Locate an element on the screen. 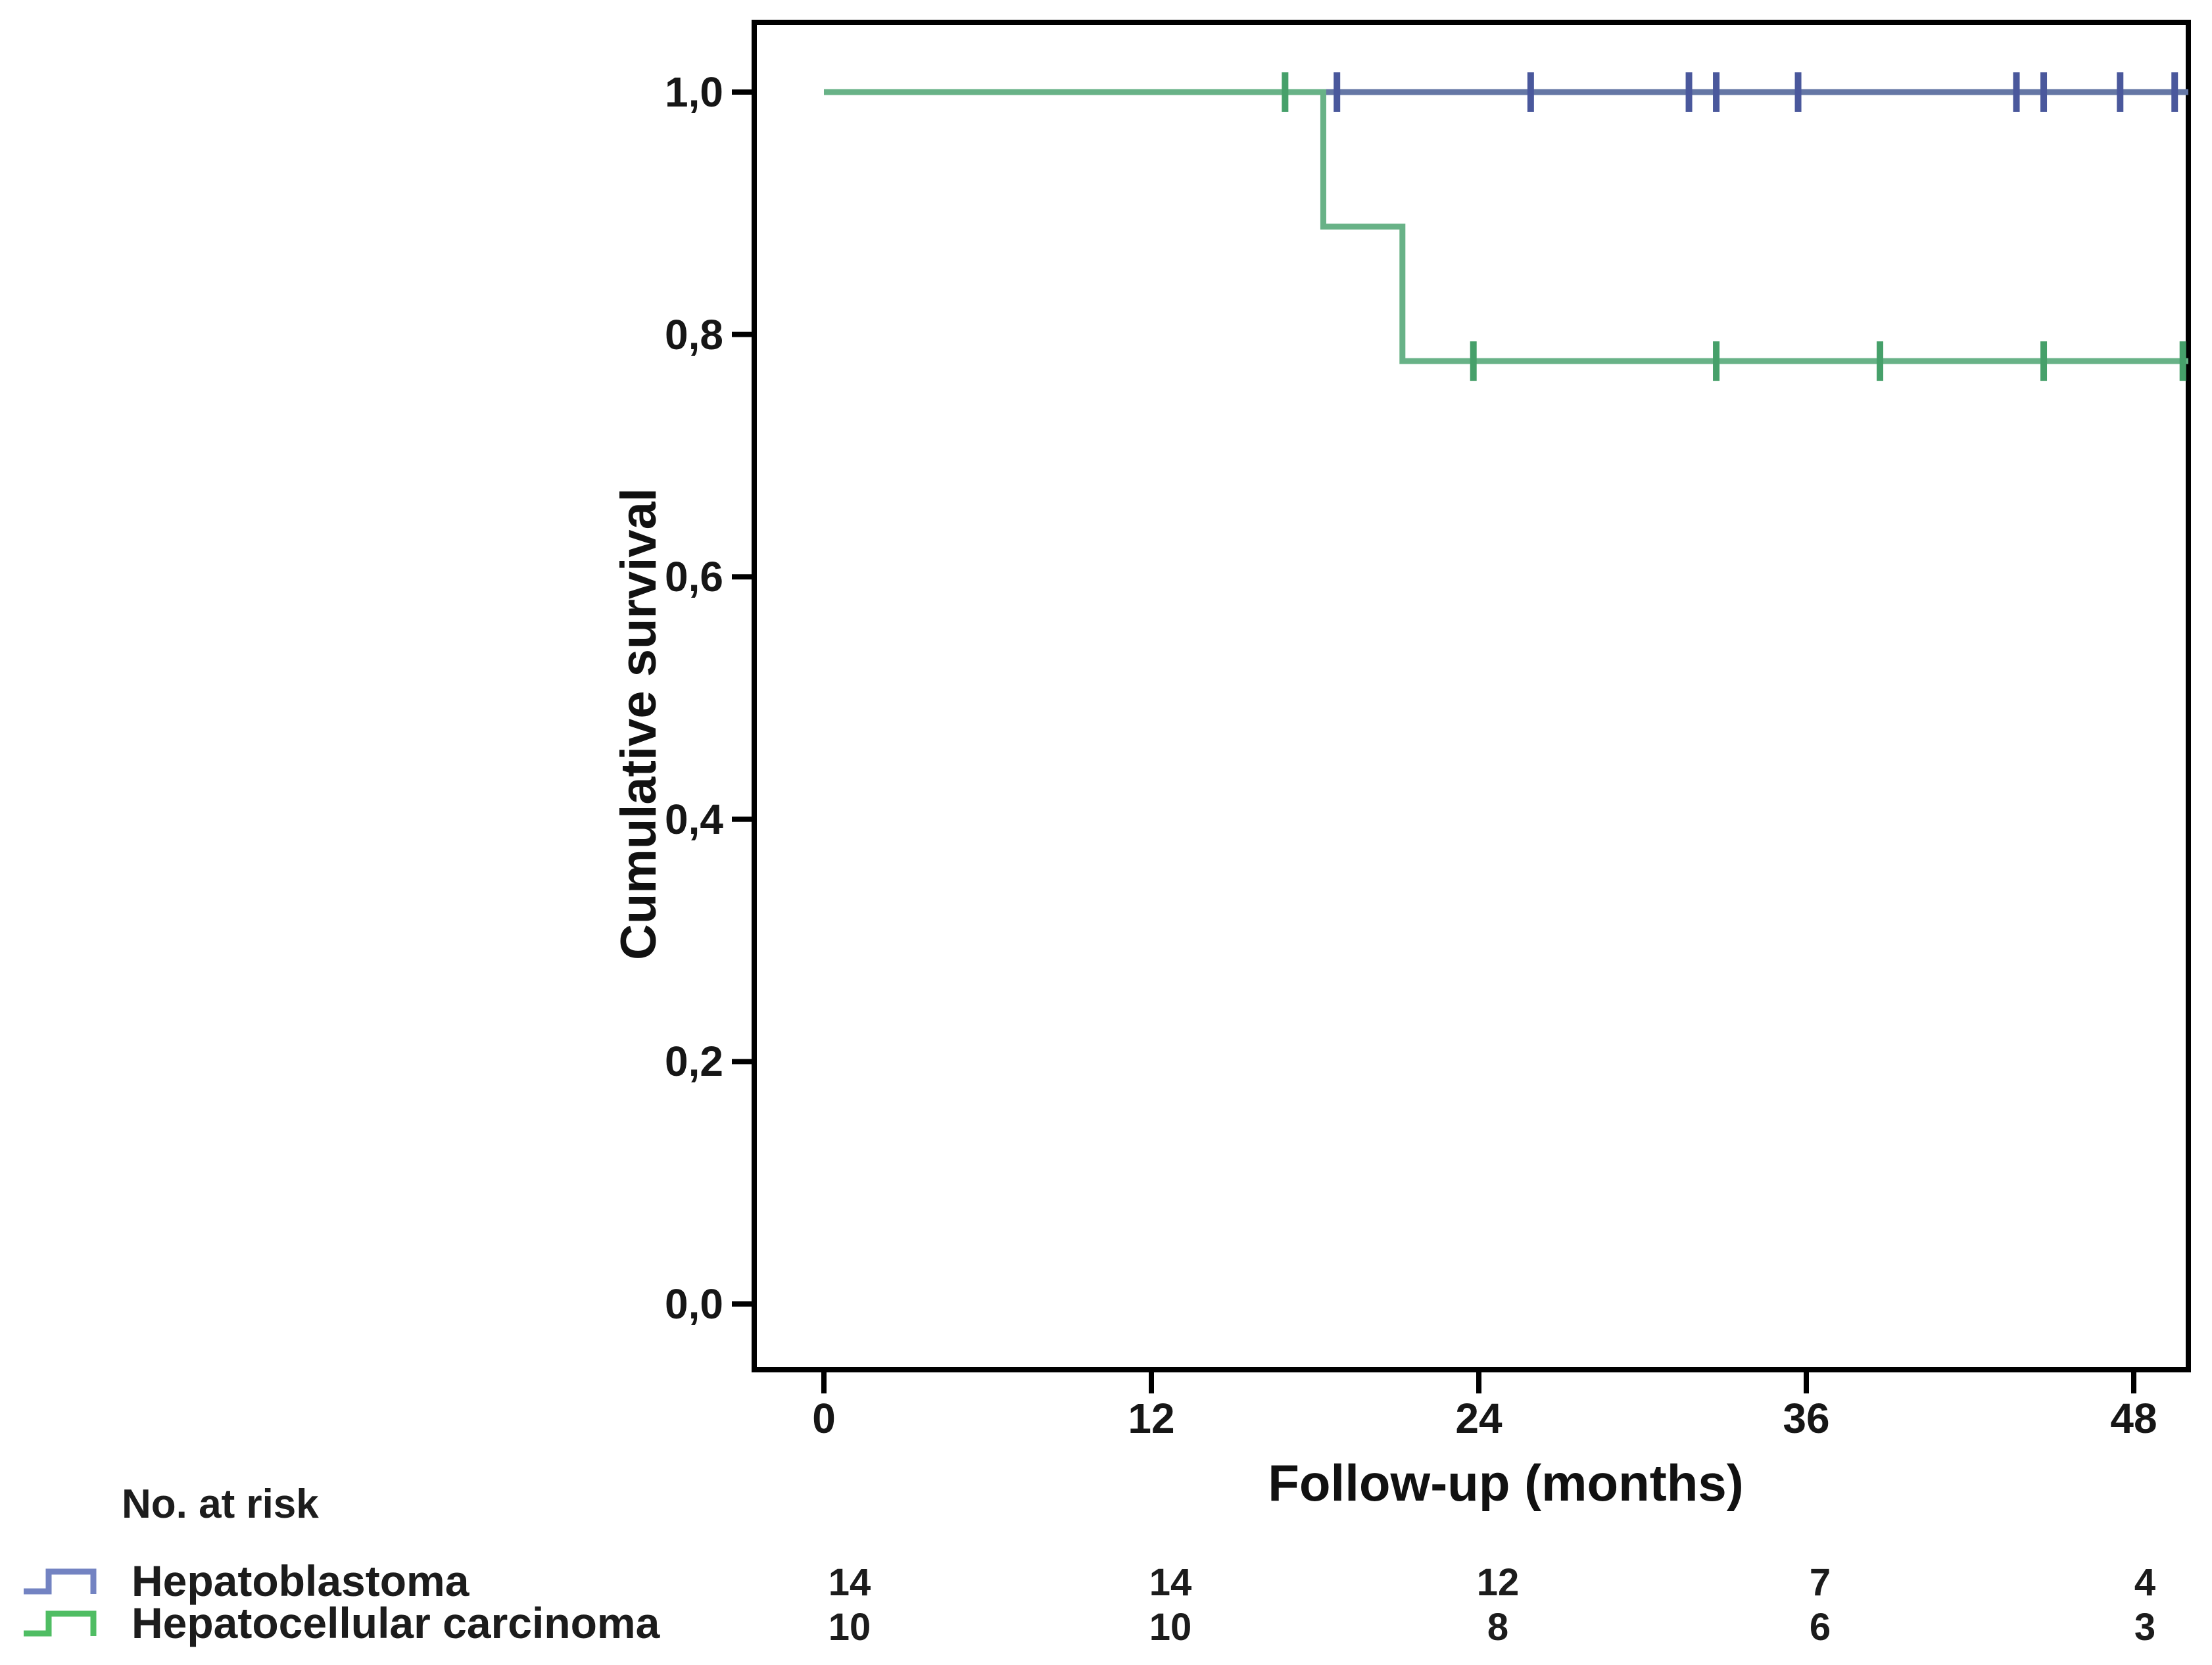  y-tick-label: 0,6 is located at coordinates (694, 576).